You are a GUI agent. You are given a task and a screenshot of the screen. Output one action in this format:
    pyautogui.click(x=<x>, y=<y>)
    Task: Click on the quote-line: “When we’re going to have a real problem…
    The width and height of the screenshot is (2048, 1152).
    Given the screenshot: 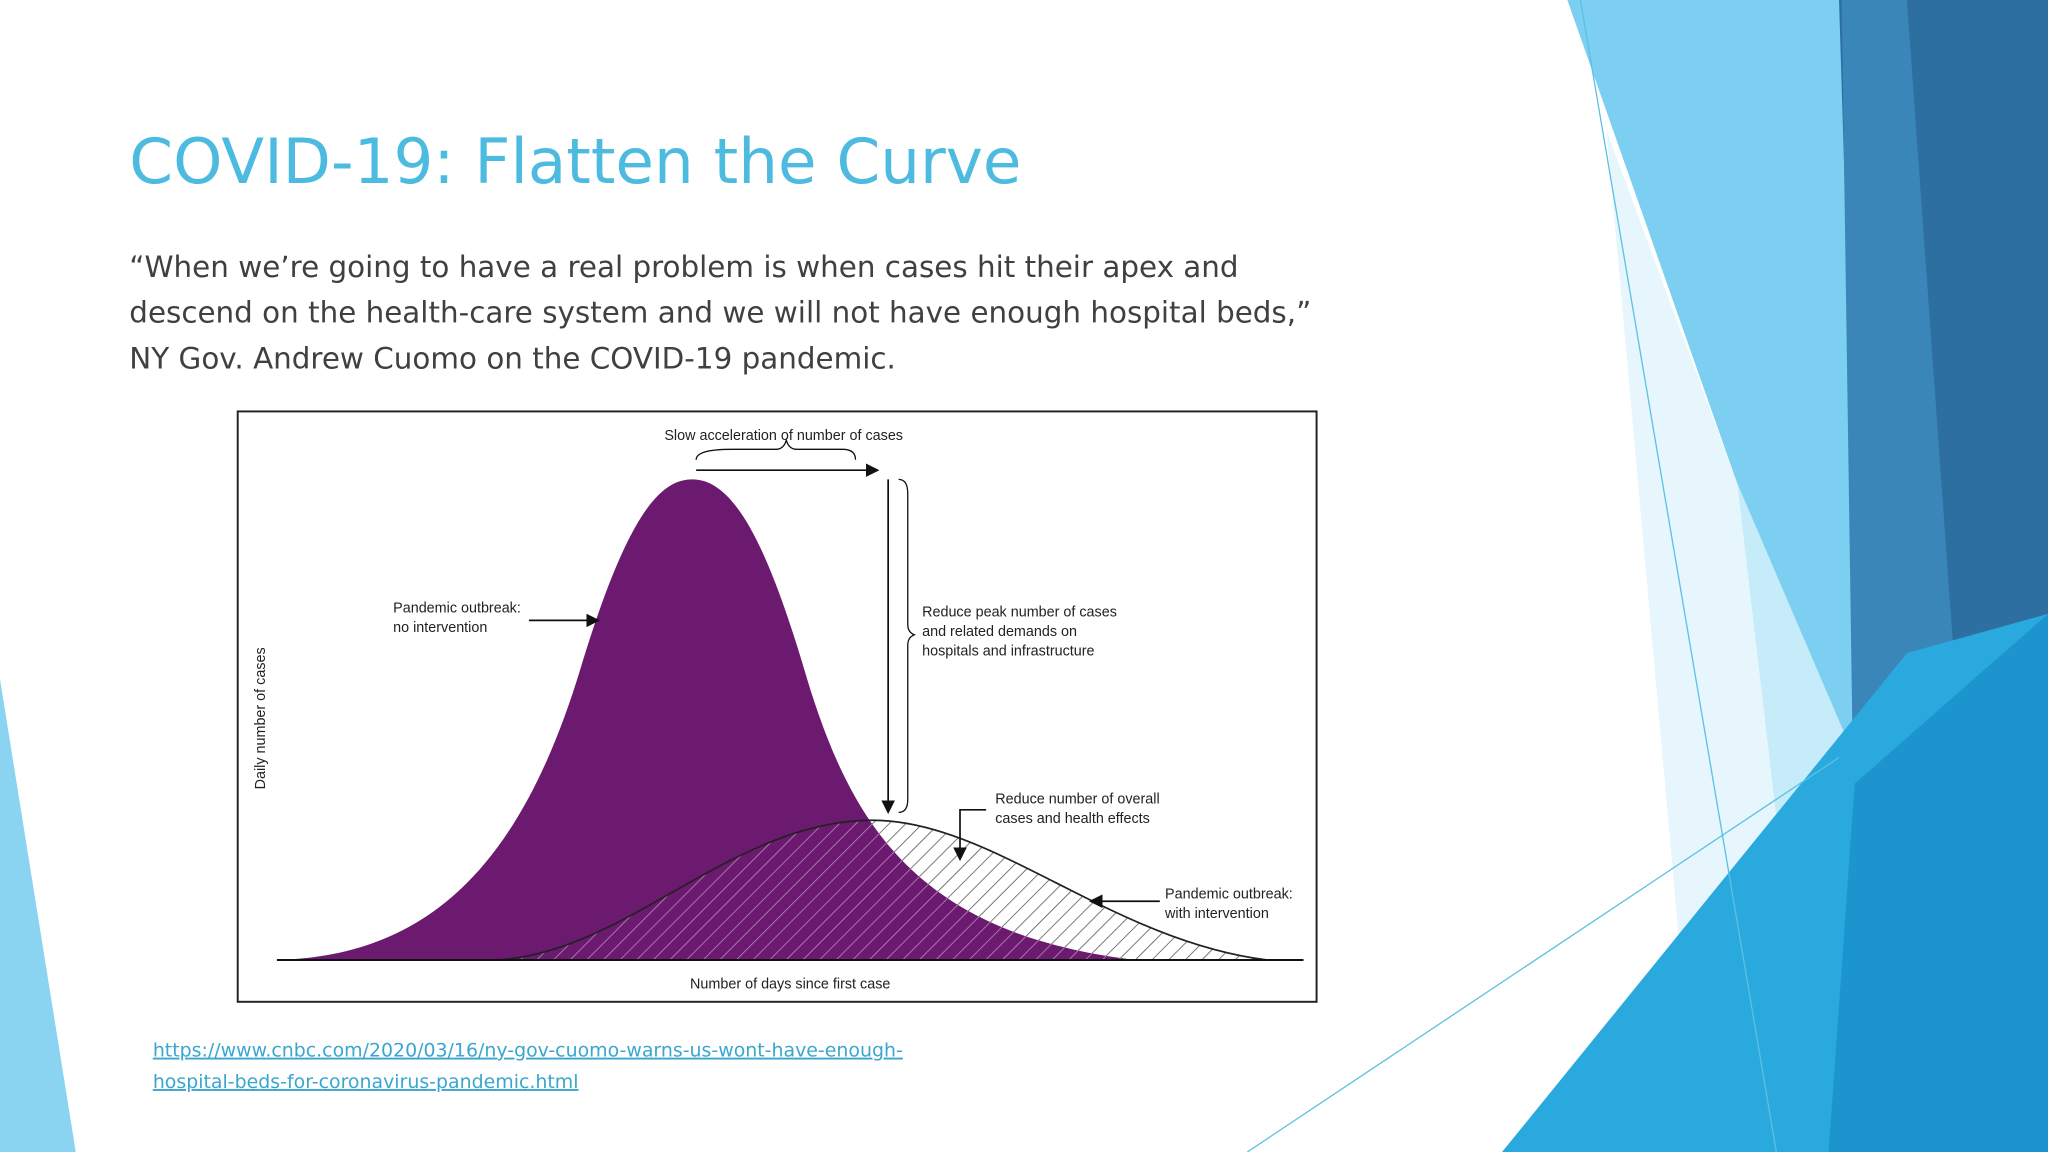 What is the action you would take?
    pyautogui.click(x=683, y=267)
    